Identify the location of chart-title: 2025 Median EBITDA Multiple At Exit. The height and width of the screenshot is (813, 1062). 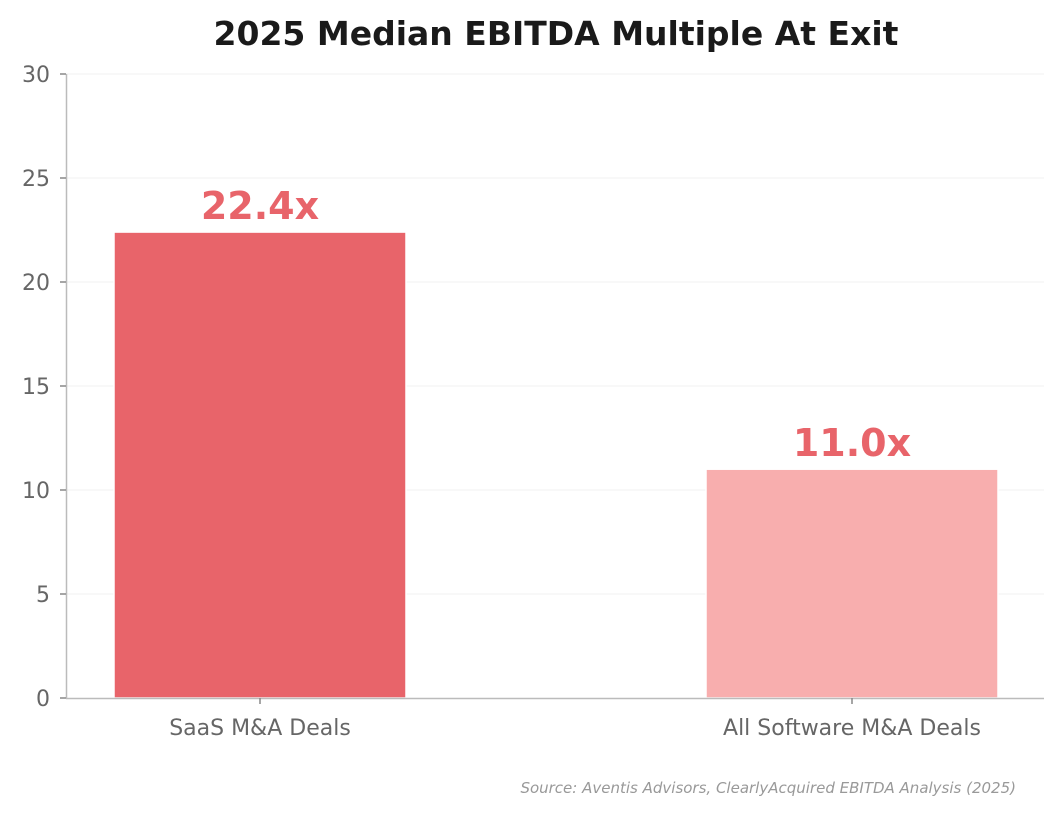
(556, 33).